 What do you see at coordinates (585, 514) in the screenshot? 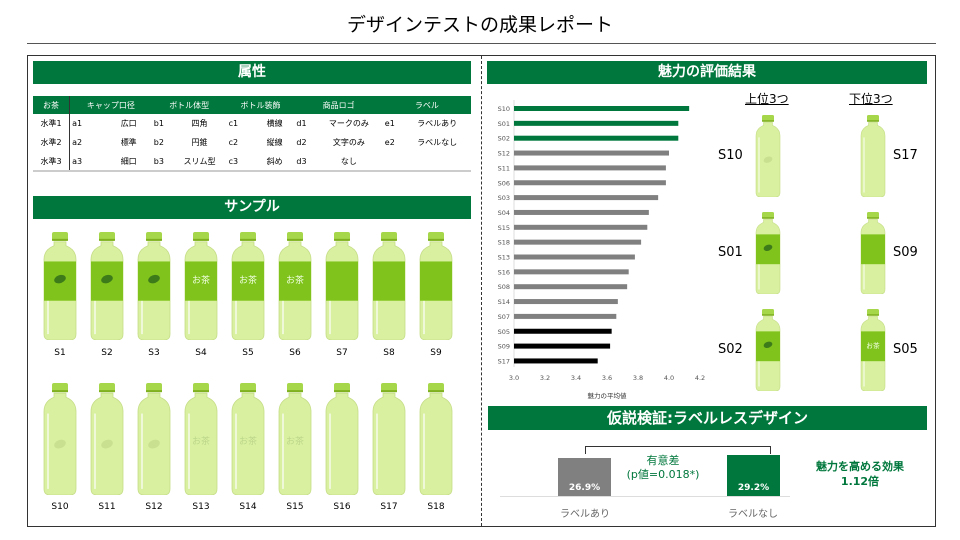
I see `category-label-yes: ラベルあり` at bounding box center [585, 514].